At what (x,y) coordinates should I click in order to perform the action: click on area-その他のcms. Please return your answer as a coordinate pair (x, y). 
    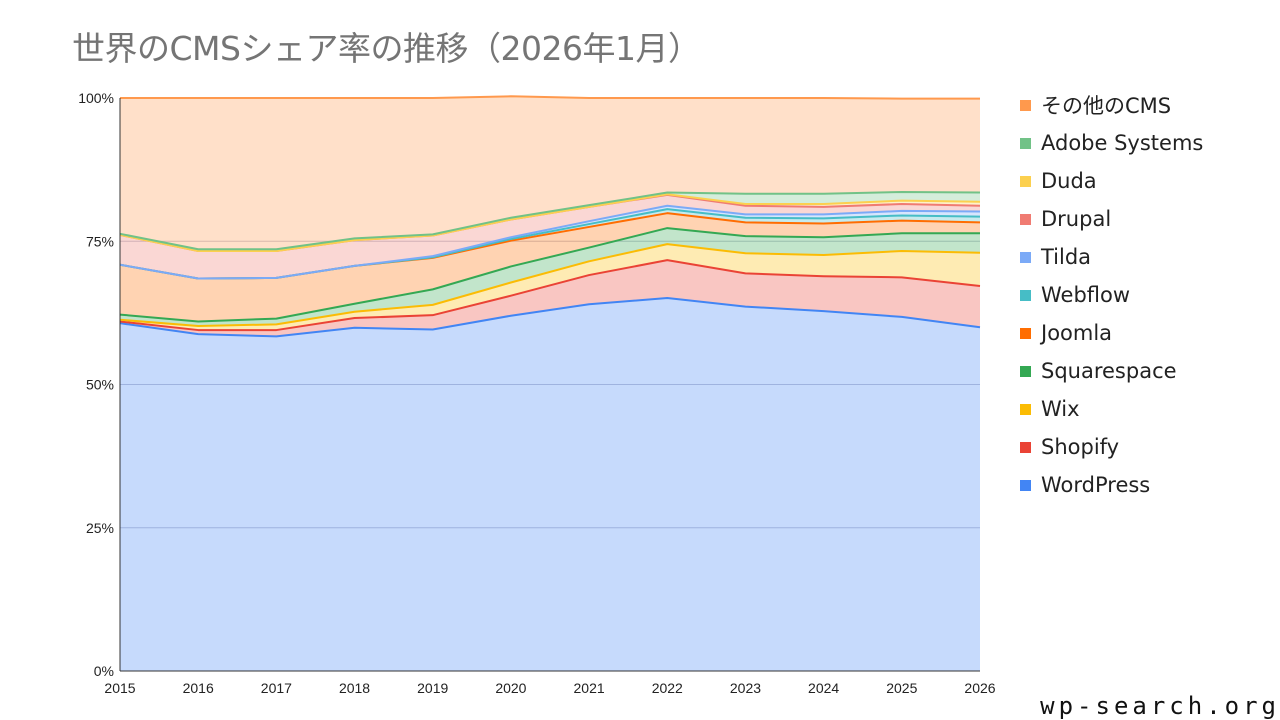
    Looking at the image, I should click on (550, 173).